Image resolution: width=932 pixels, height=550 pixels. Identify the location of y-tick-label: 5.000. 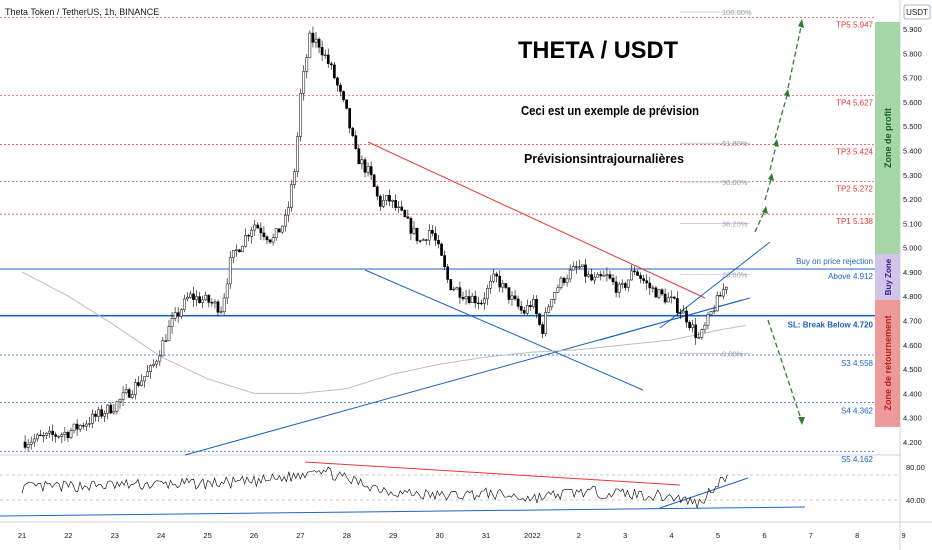
(912, 248).